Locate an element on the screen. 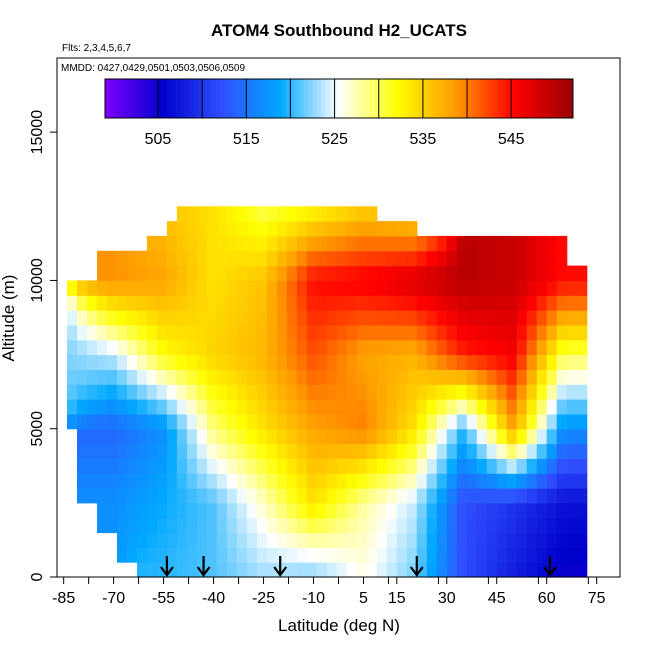 This screenshot has height=650, width=650. y-tick-label: 10000 is located at coordinates (37, 280).